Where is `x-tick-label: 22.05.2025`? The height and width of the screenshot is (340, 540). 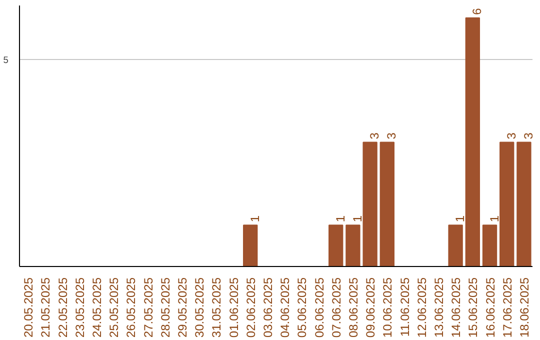
x-tick-label: 22.05.2025 is located at coordinates (63, 307).